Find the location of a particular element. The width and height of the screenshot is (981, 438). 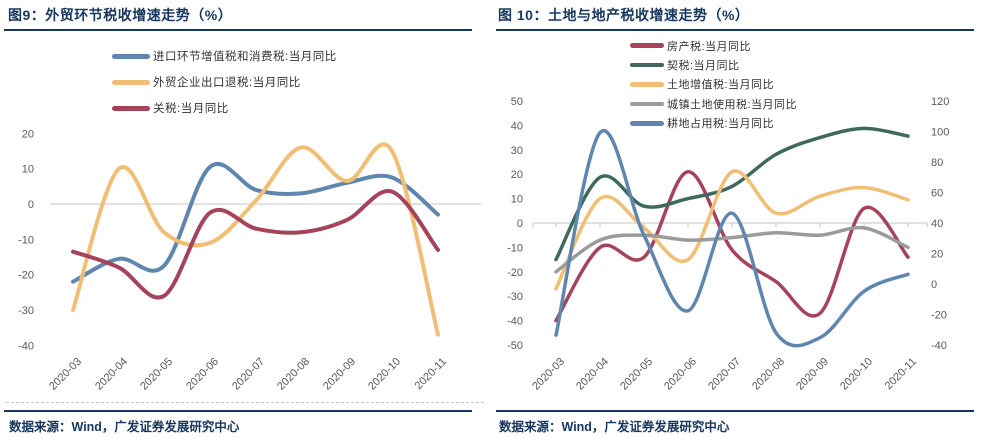

legend-item: 外贸企业出口退税:当月同比 is located at coordinates (224, 82).